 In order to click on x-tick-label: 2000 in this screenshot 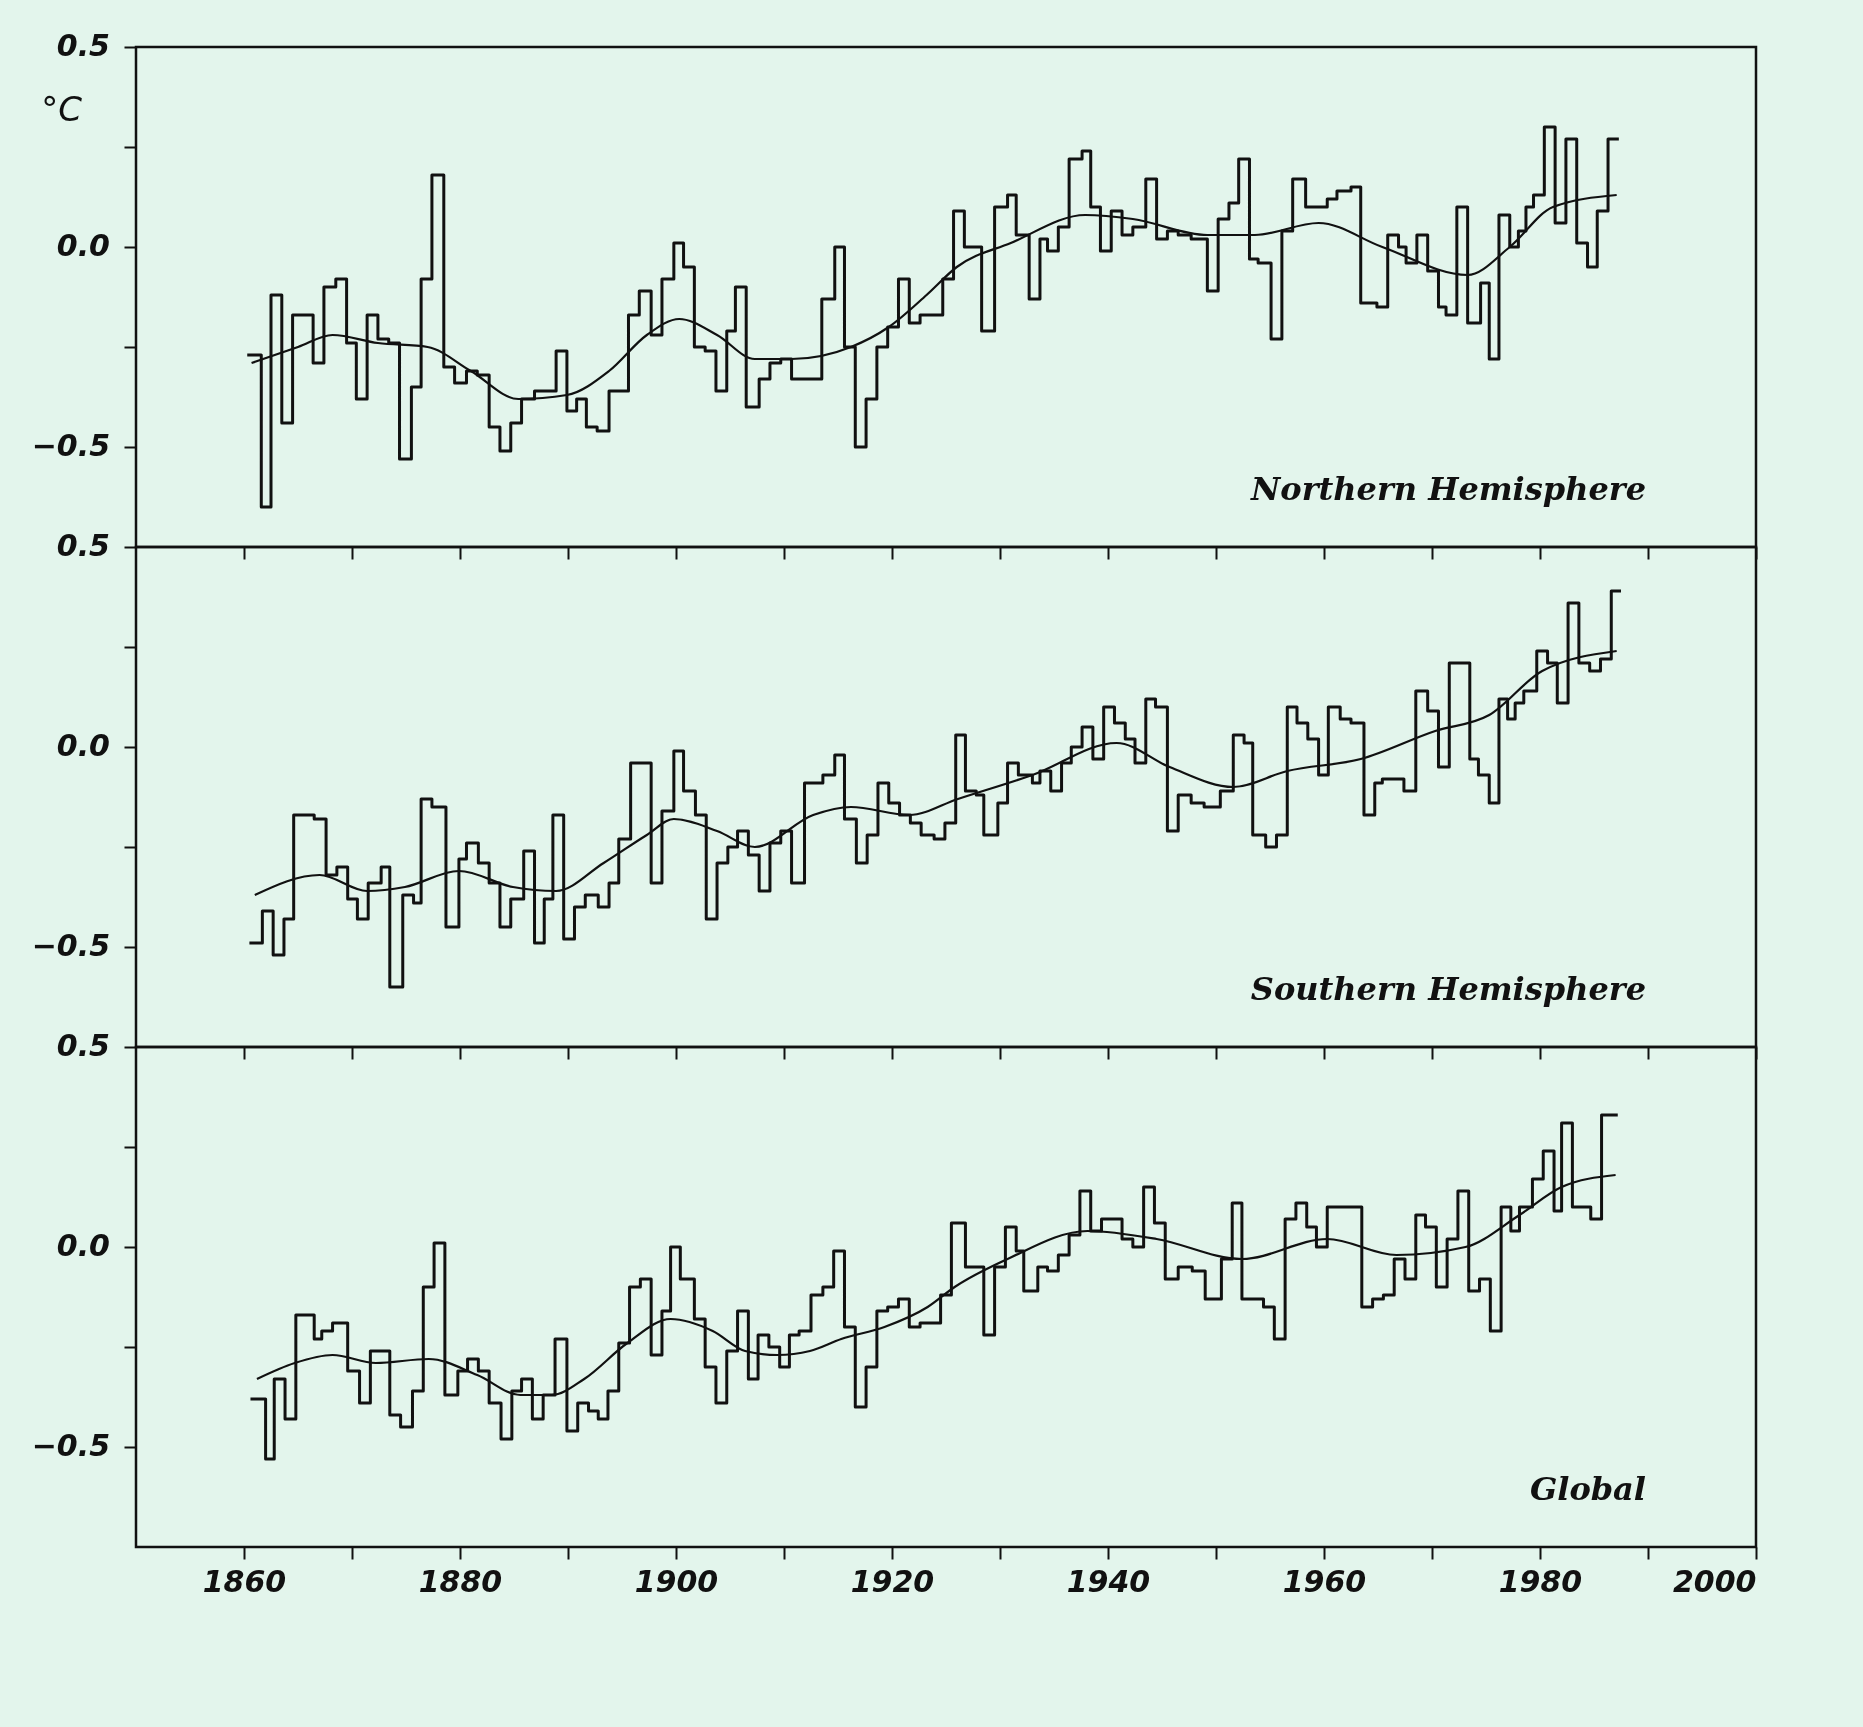, I will do `click(1715, 1581)`.